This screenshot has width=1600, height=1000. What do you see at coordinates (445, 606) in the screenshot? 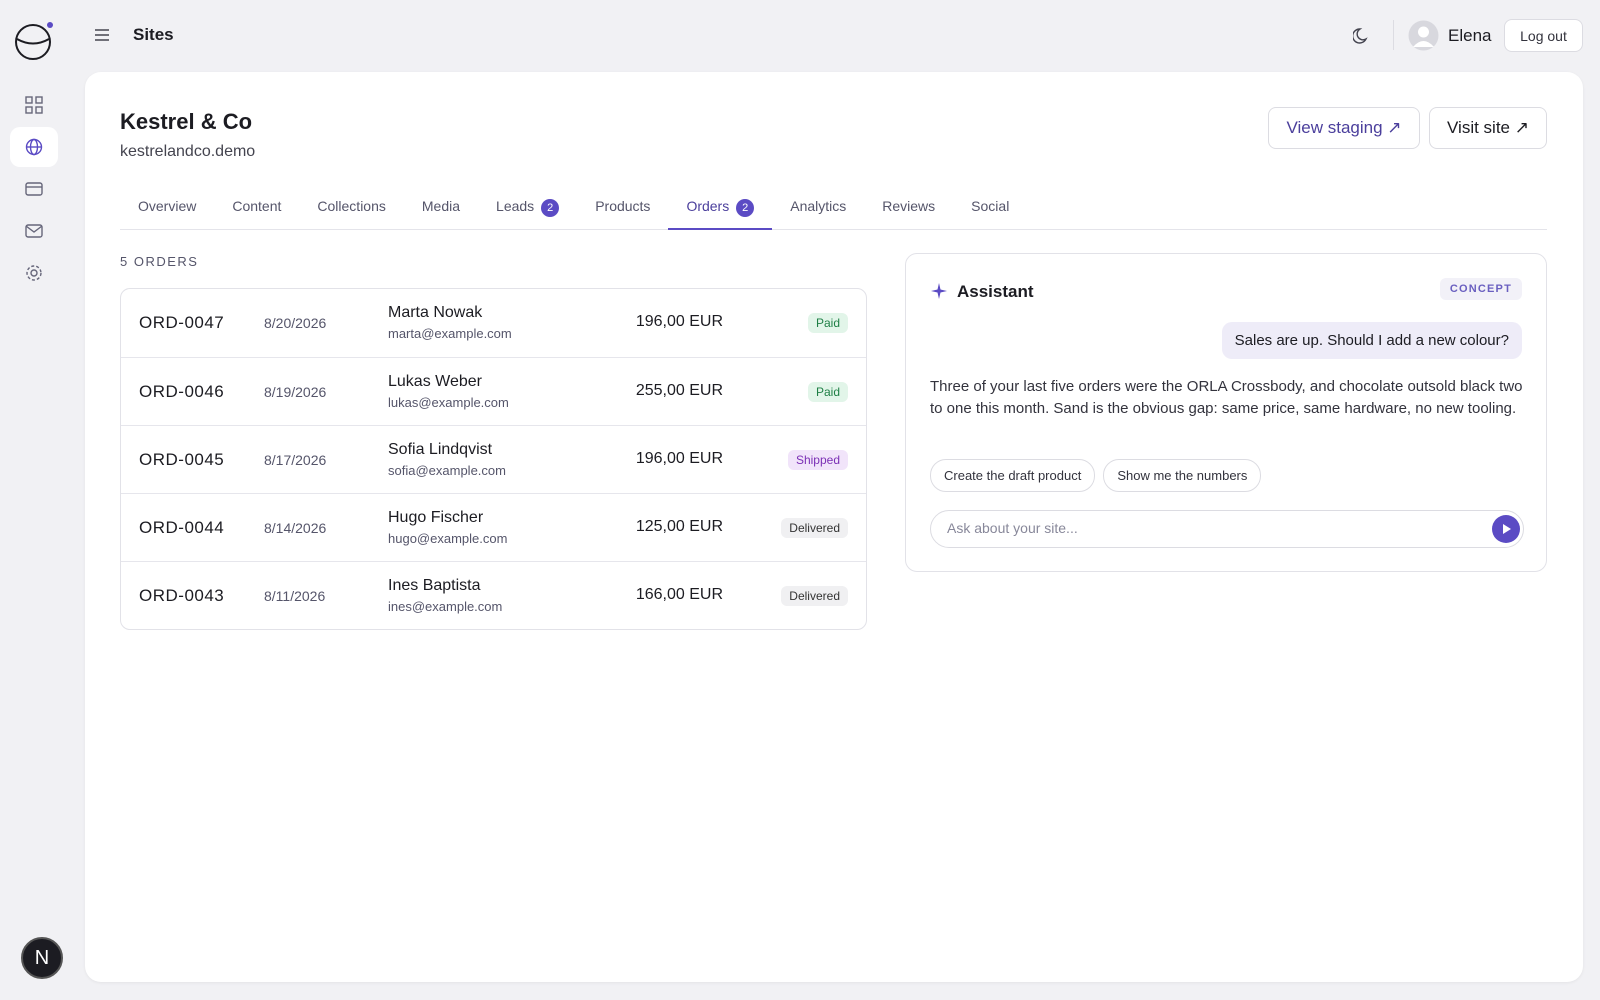
I see `customer-email: ines@example.com` at bounding box center [445, 606].